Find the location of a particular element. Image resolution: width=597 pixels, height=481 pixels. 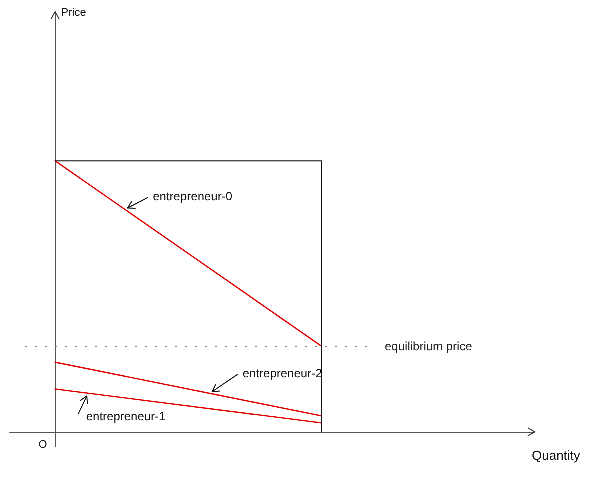

ref-line-label: equilibrium price is located at coordinates (429, 346).